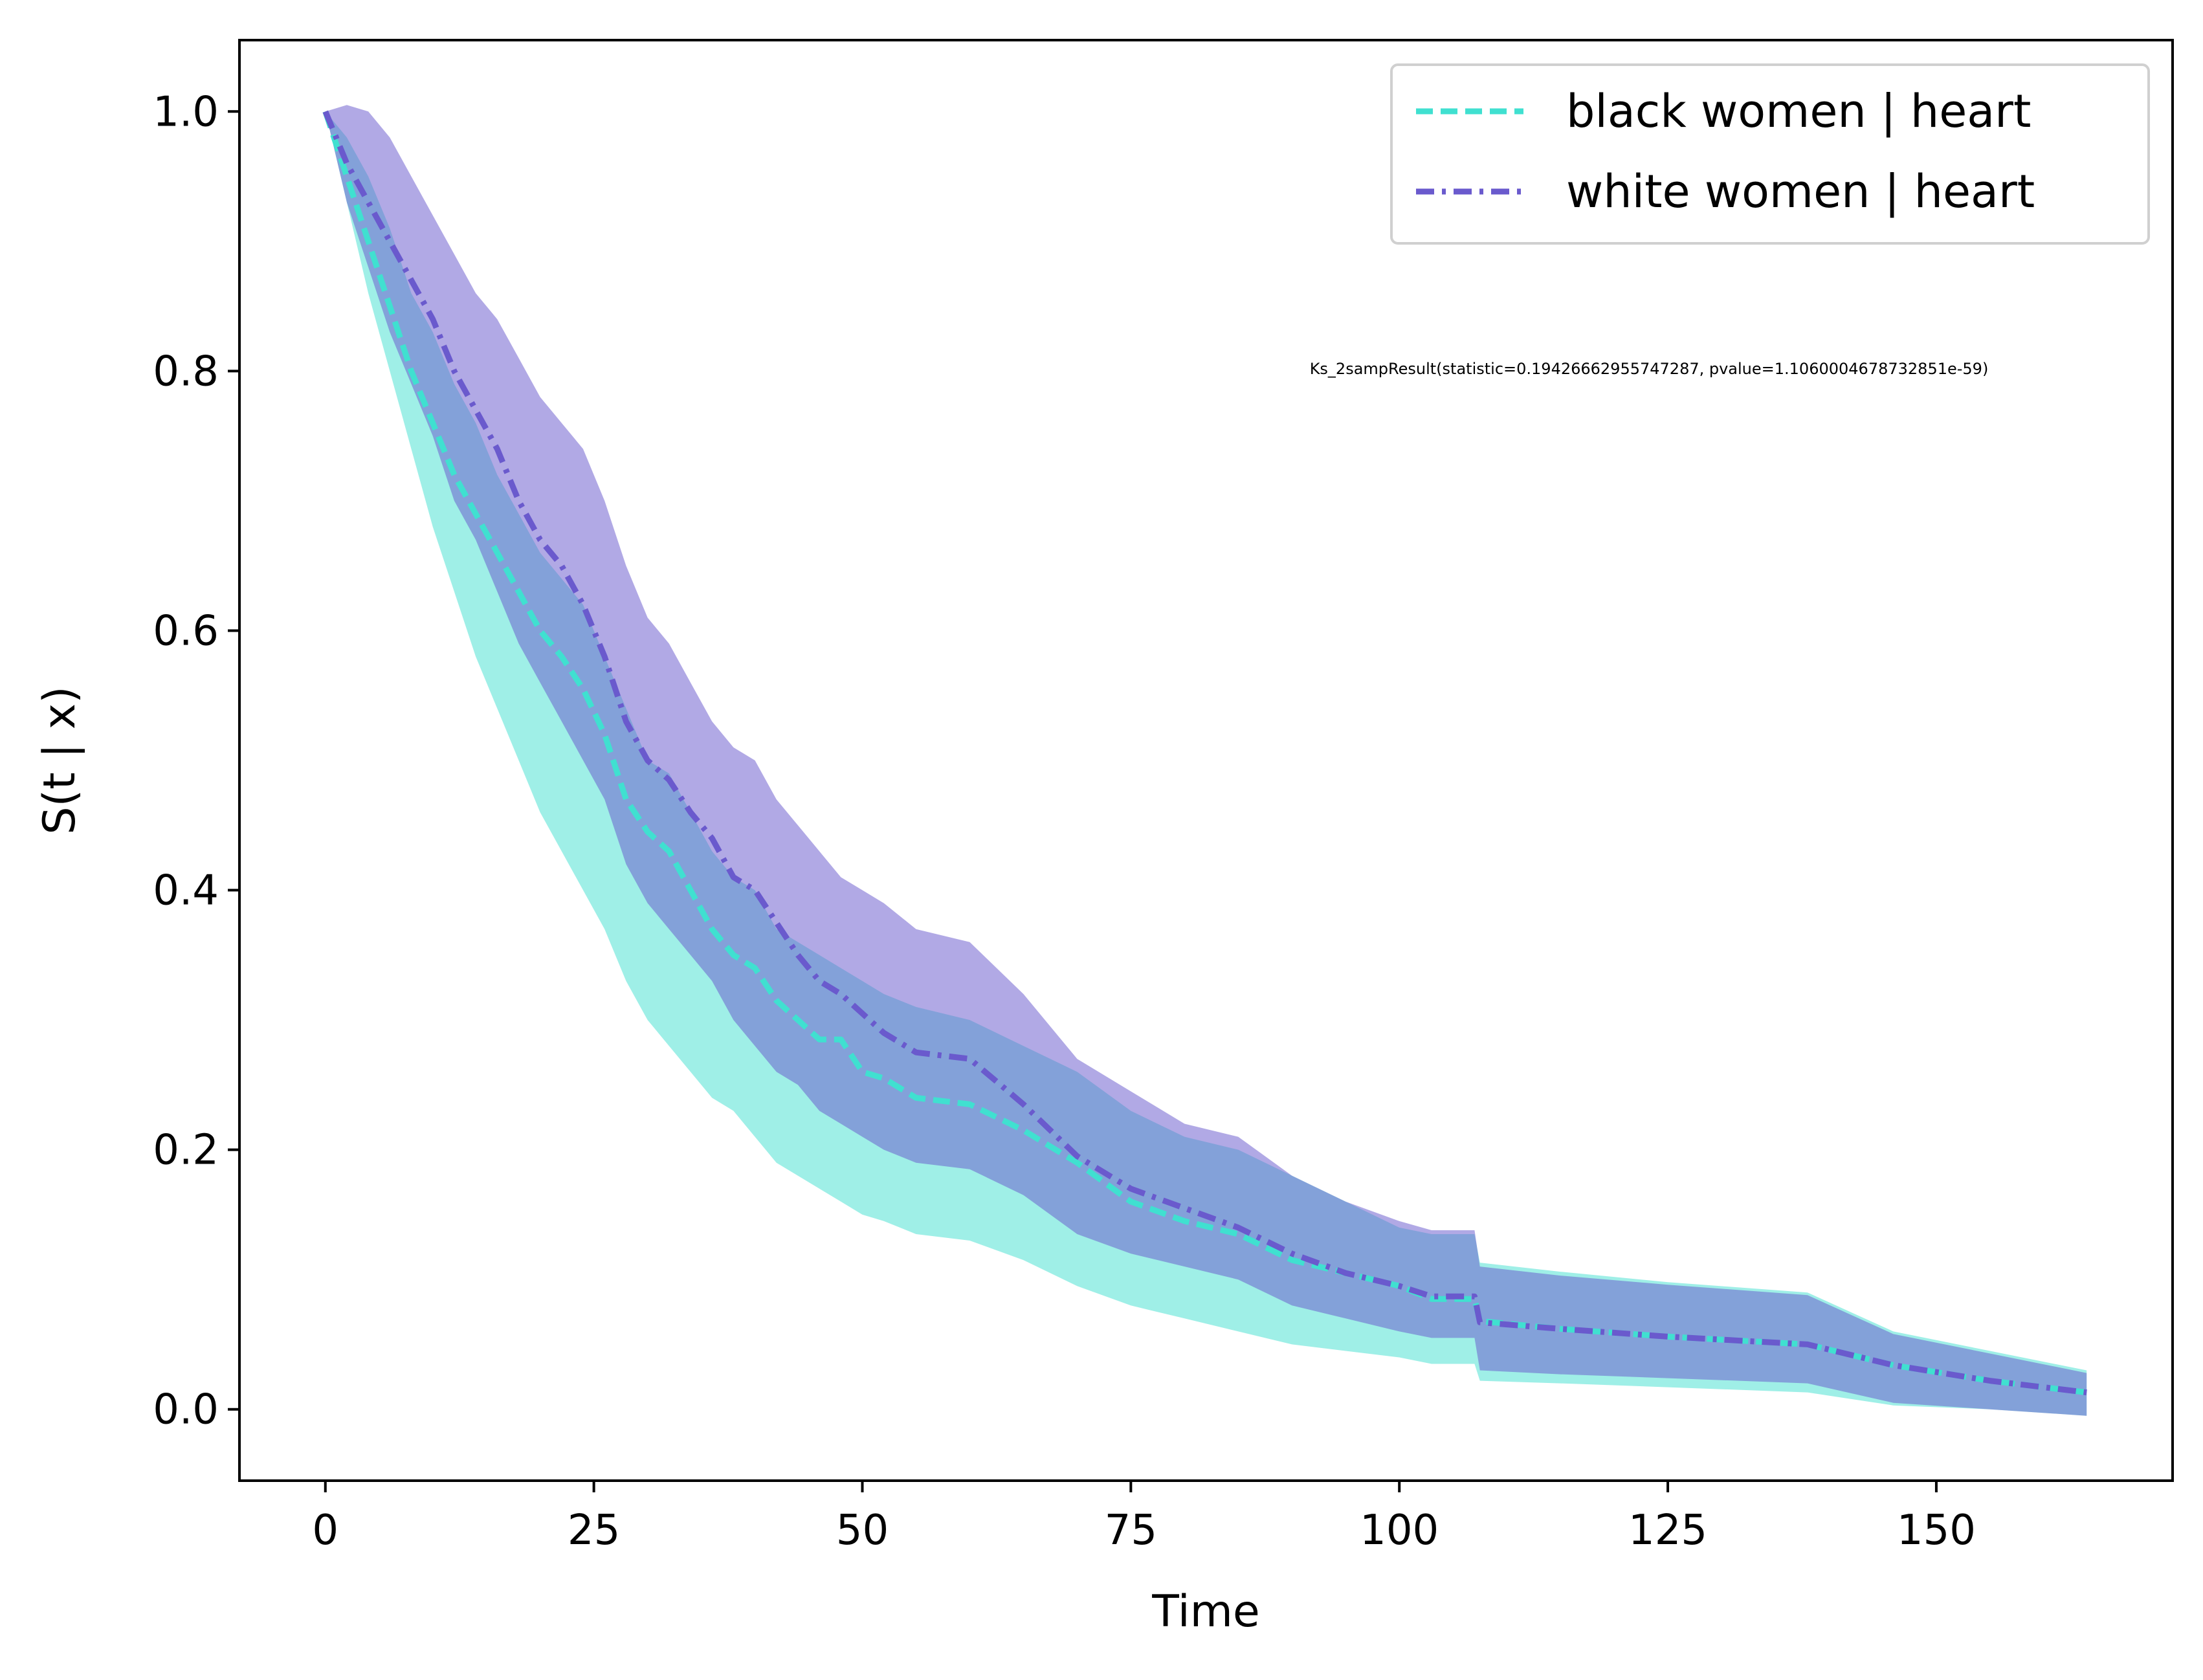 The image size is (2203, 1680). I want to click on y-tick-label: 0.4, so click(186, 891).